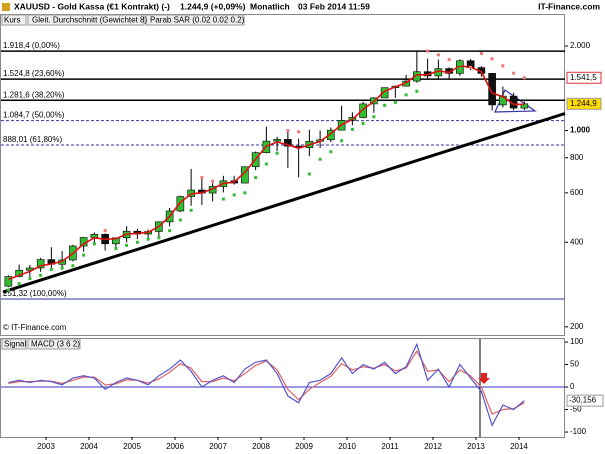 This screenshot has width=605, height=454. I want to click on x-tick-label: 2004, so click(89, 446).